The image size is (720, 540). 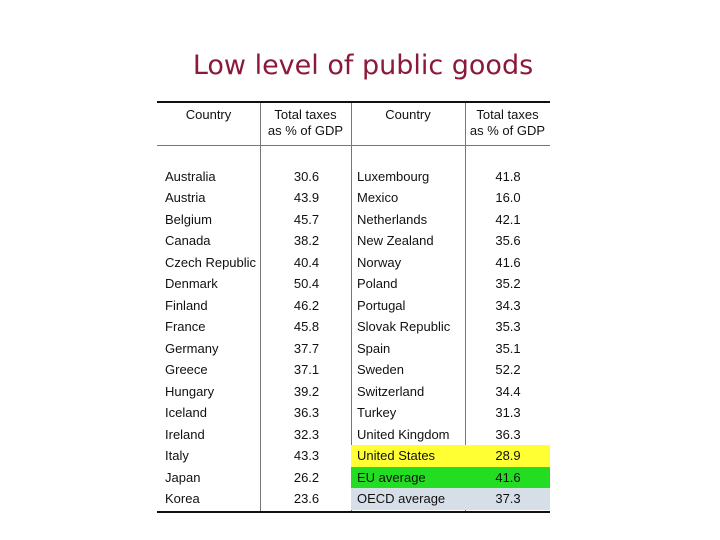 What do you see at coordinates (508, 219) in the screenshot?
I see `tax-value: 42.1` at bounding box center [508, 219].